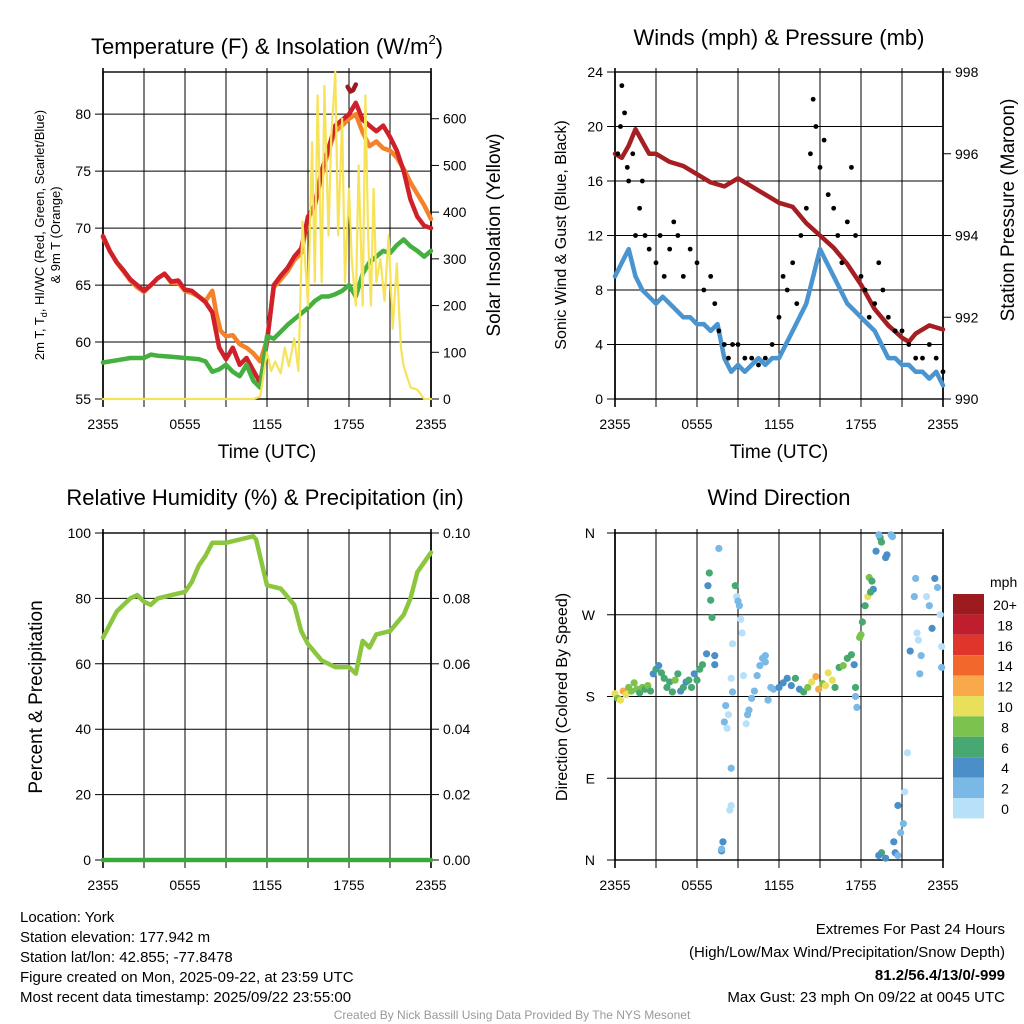 The width and height of the screenshot is (1024, 1024). Describe the element at coordinates (562, 697) in the screenshot. I see `wdir-y-axis-title: Direction (Colored By Speed)` at that location.